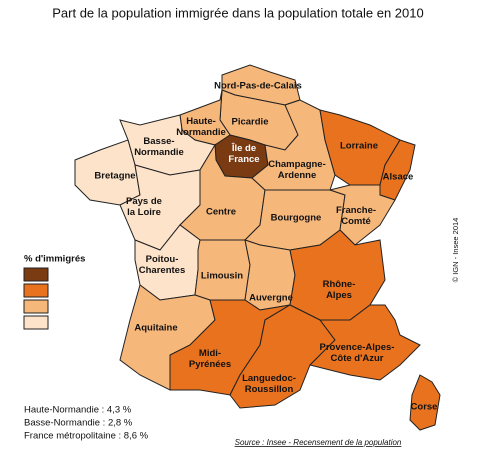 The width and height of the screenshot is (480, 456). Describe the element at coordinates (162, 270) in the screenshot. I see `region-label: Charentes` at that location.